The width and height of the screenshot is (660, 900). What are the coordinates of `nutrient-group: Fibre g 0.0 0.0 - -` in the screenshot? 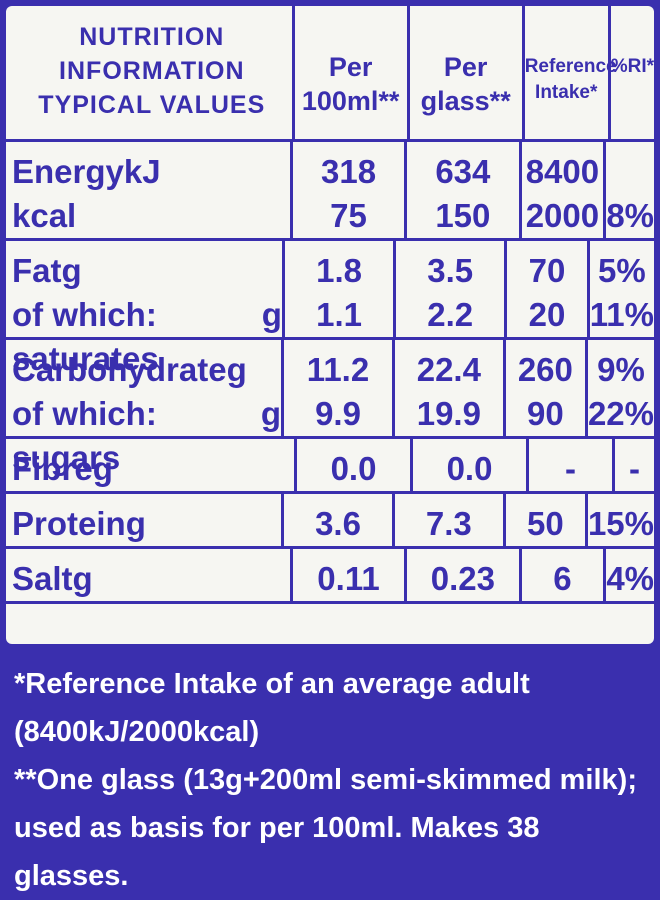 It's located at (330, 466).